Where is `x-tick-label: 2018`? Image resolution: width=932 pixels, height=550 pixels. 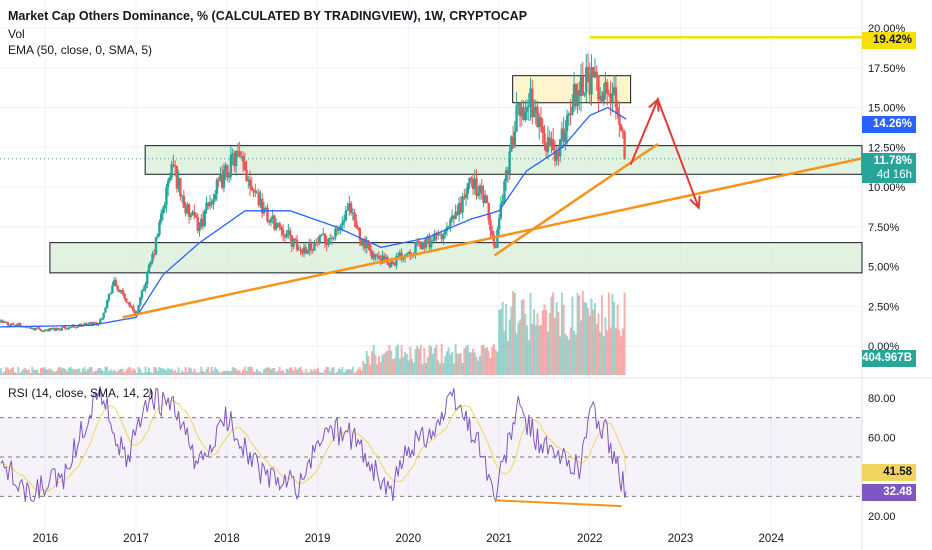 x-tick-label: 2018 is located at coordinates (227, 539).